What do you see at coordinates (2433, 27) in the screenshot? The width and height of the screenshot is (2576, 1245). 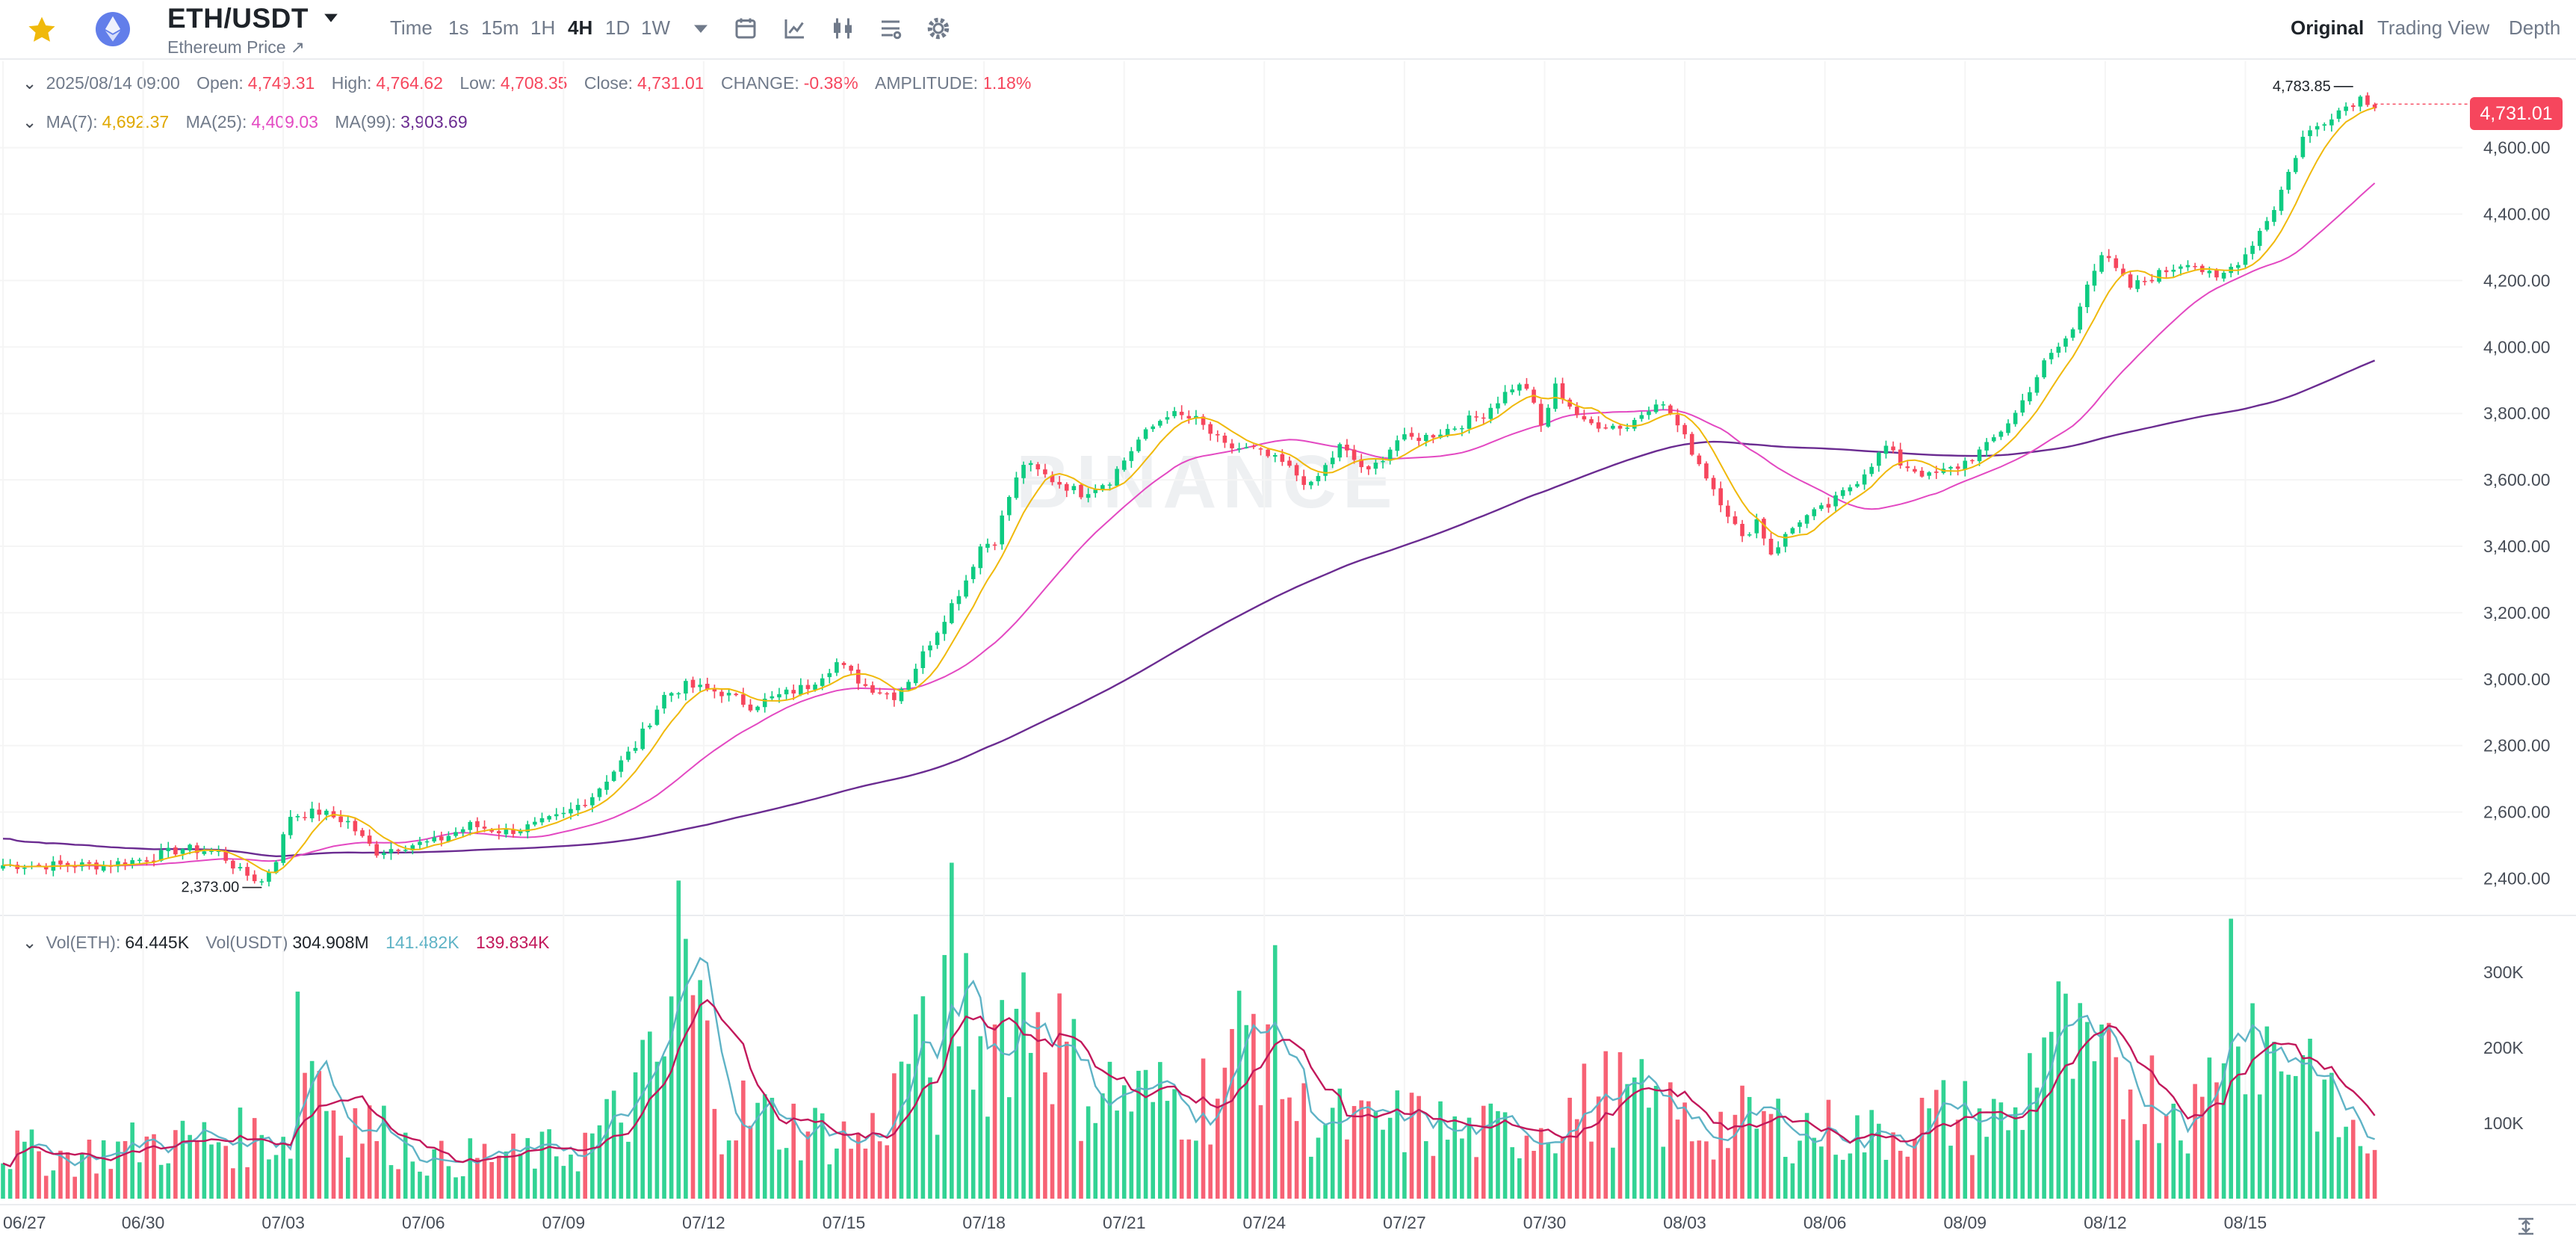 I see `view-trading-view: Trading View` at bounding box center [2433, 27].